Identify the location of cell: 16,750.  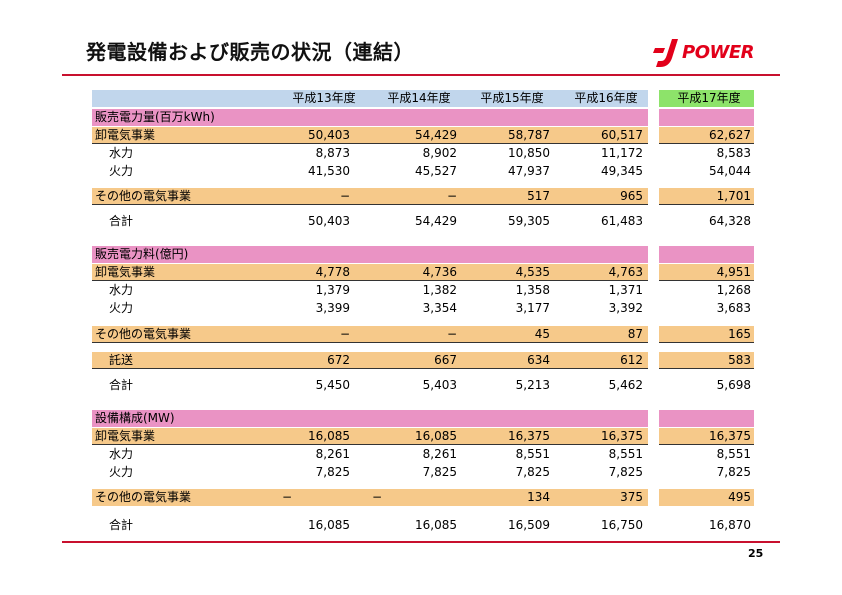
(622, 525).